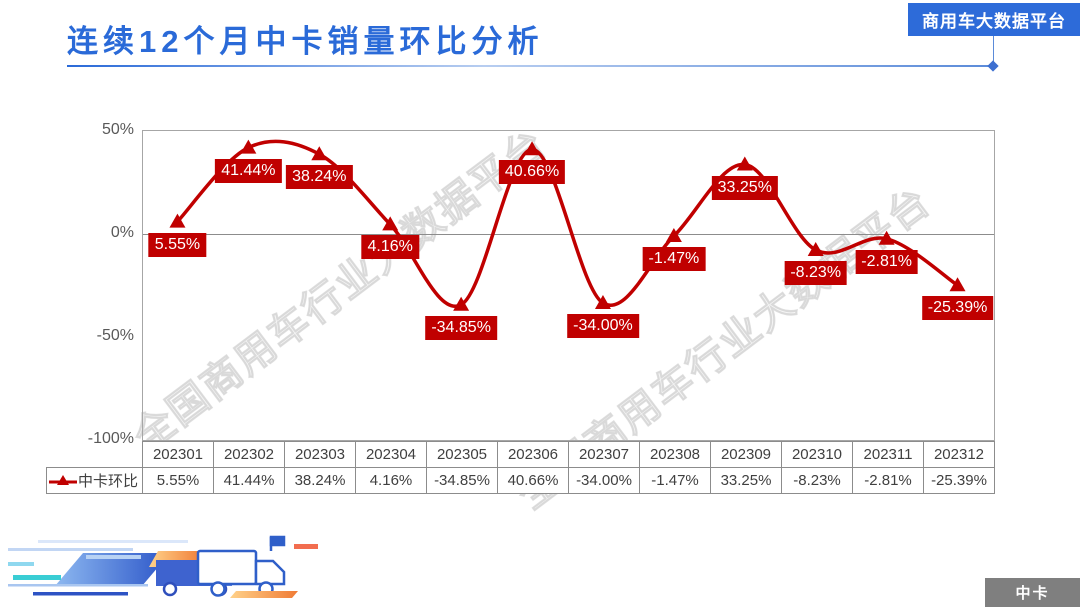  Describe the element at coordinates (817, 480) in the screenshot. I see `value-cell: -8.23%` at that location.